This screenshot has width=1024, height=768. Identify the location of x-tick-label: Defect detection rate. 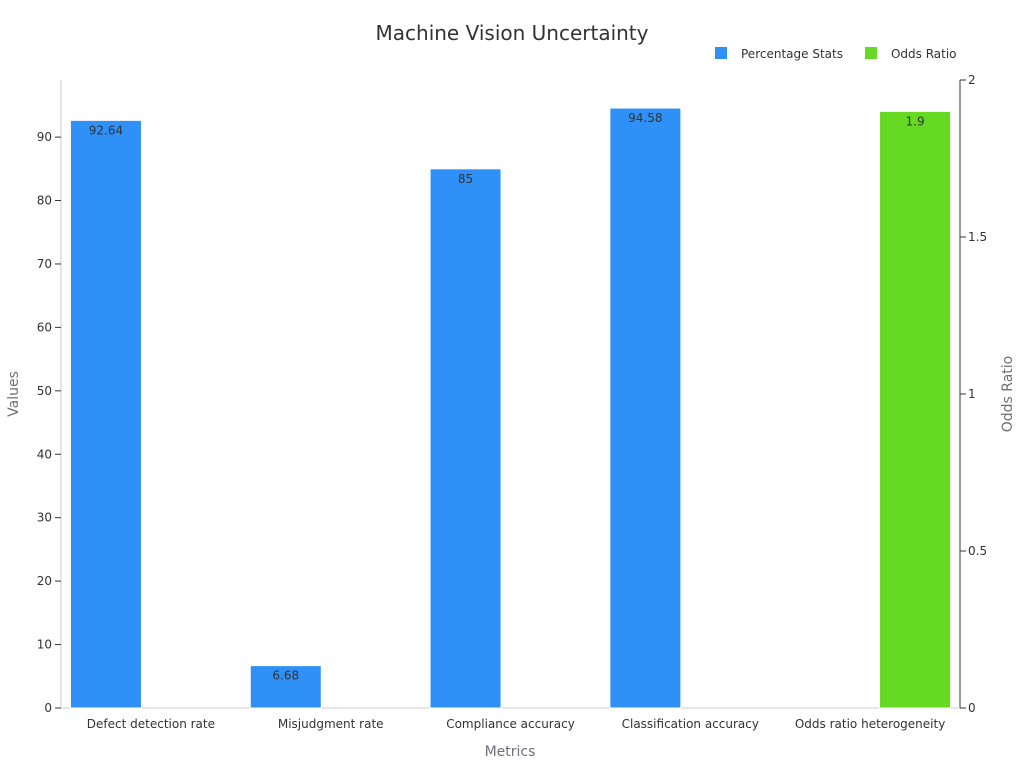
(151, 724).